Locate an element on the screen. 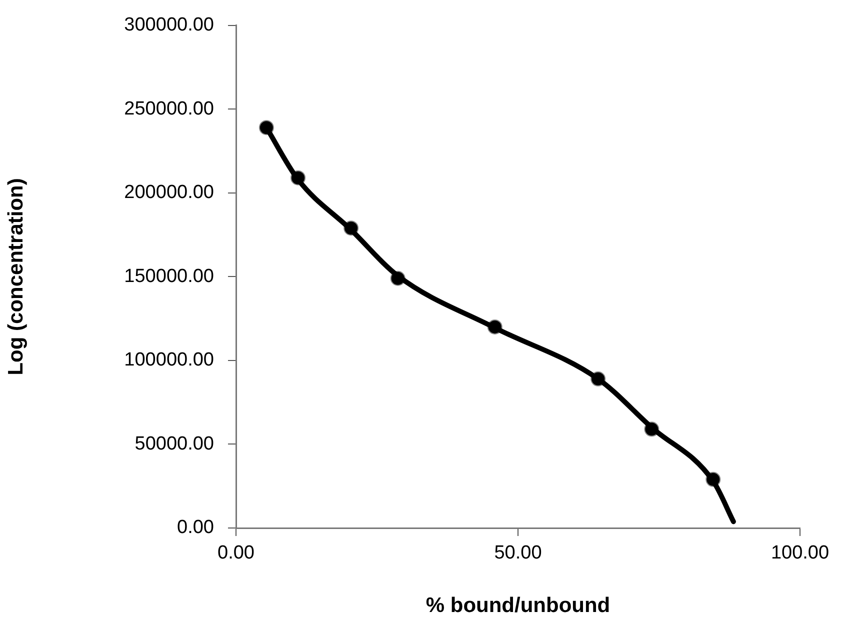 The height and width of the screenshot is (623, 846). y-tick-label: 150000.00 is located at coordinates (169, 276).